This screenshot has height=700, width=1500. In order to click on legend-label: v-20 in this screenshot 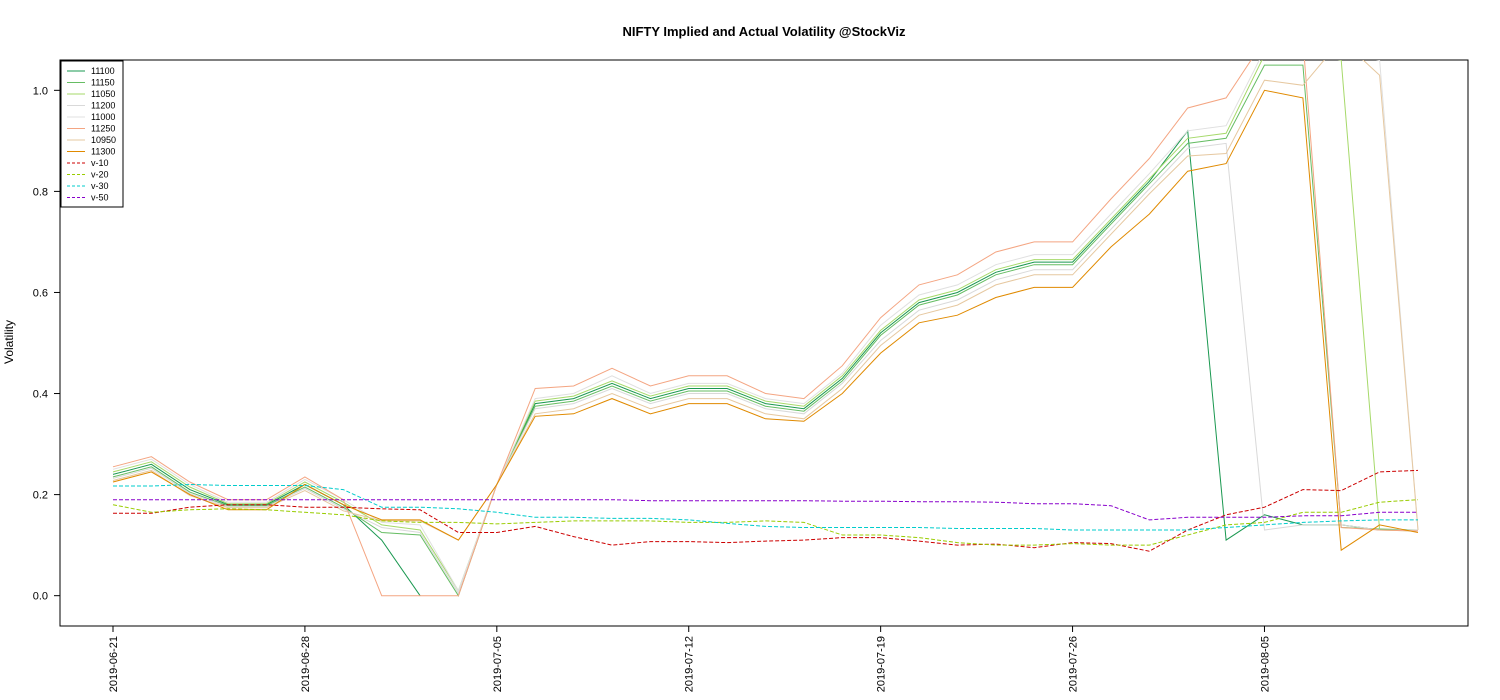, I will do `click(100, 175)`.